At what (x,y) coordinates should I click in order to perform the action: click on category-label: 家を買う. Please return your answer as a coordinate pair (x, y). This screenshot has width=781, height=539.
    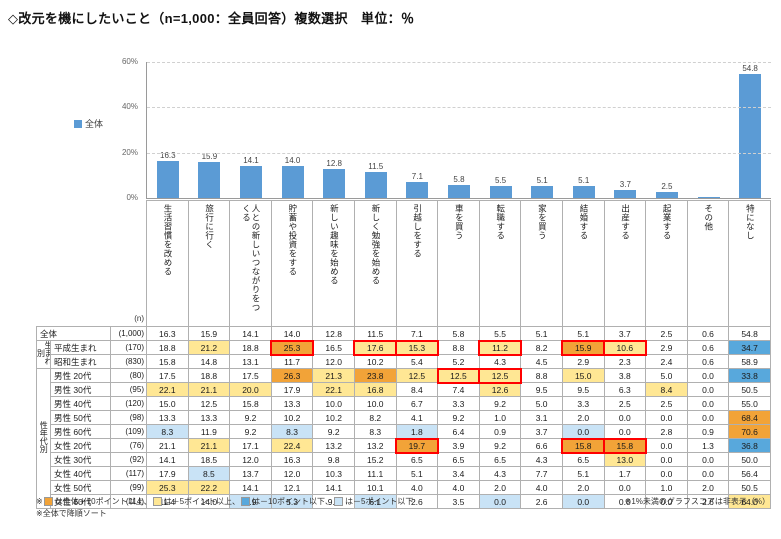
    Looking at the image, I should click on (542, 222).